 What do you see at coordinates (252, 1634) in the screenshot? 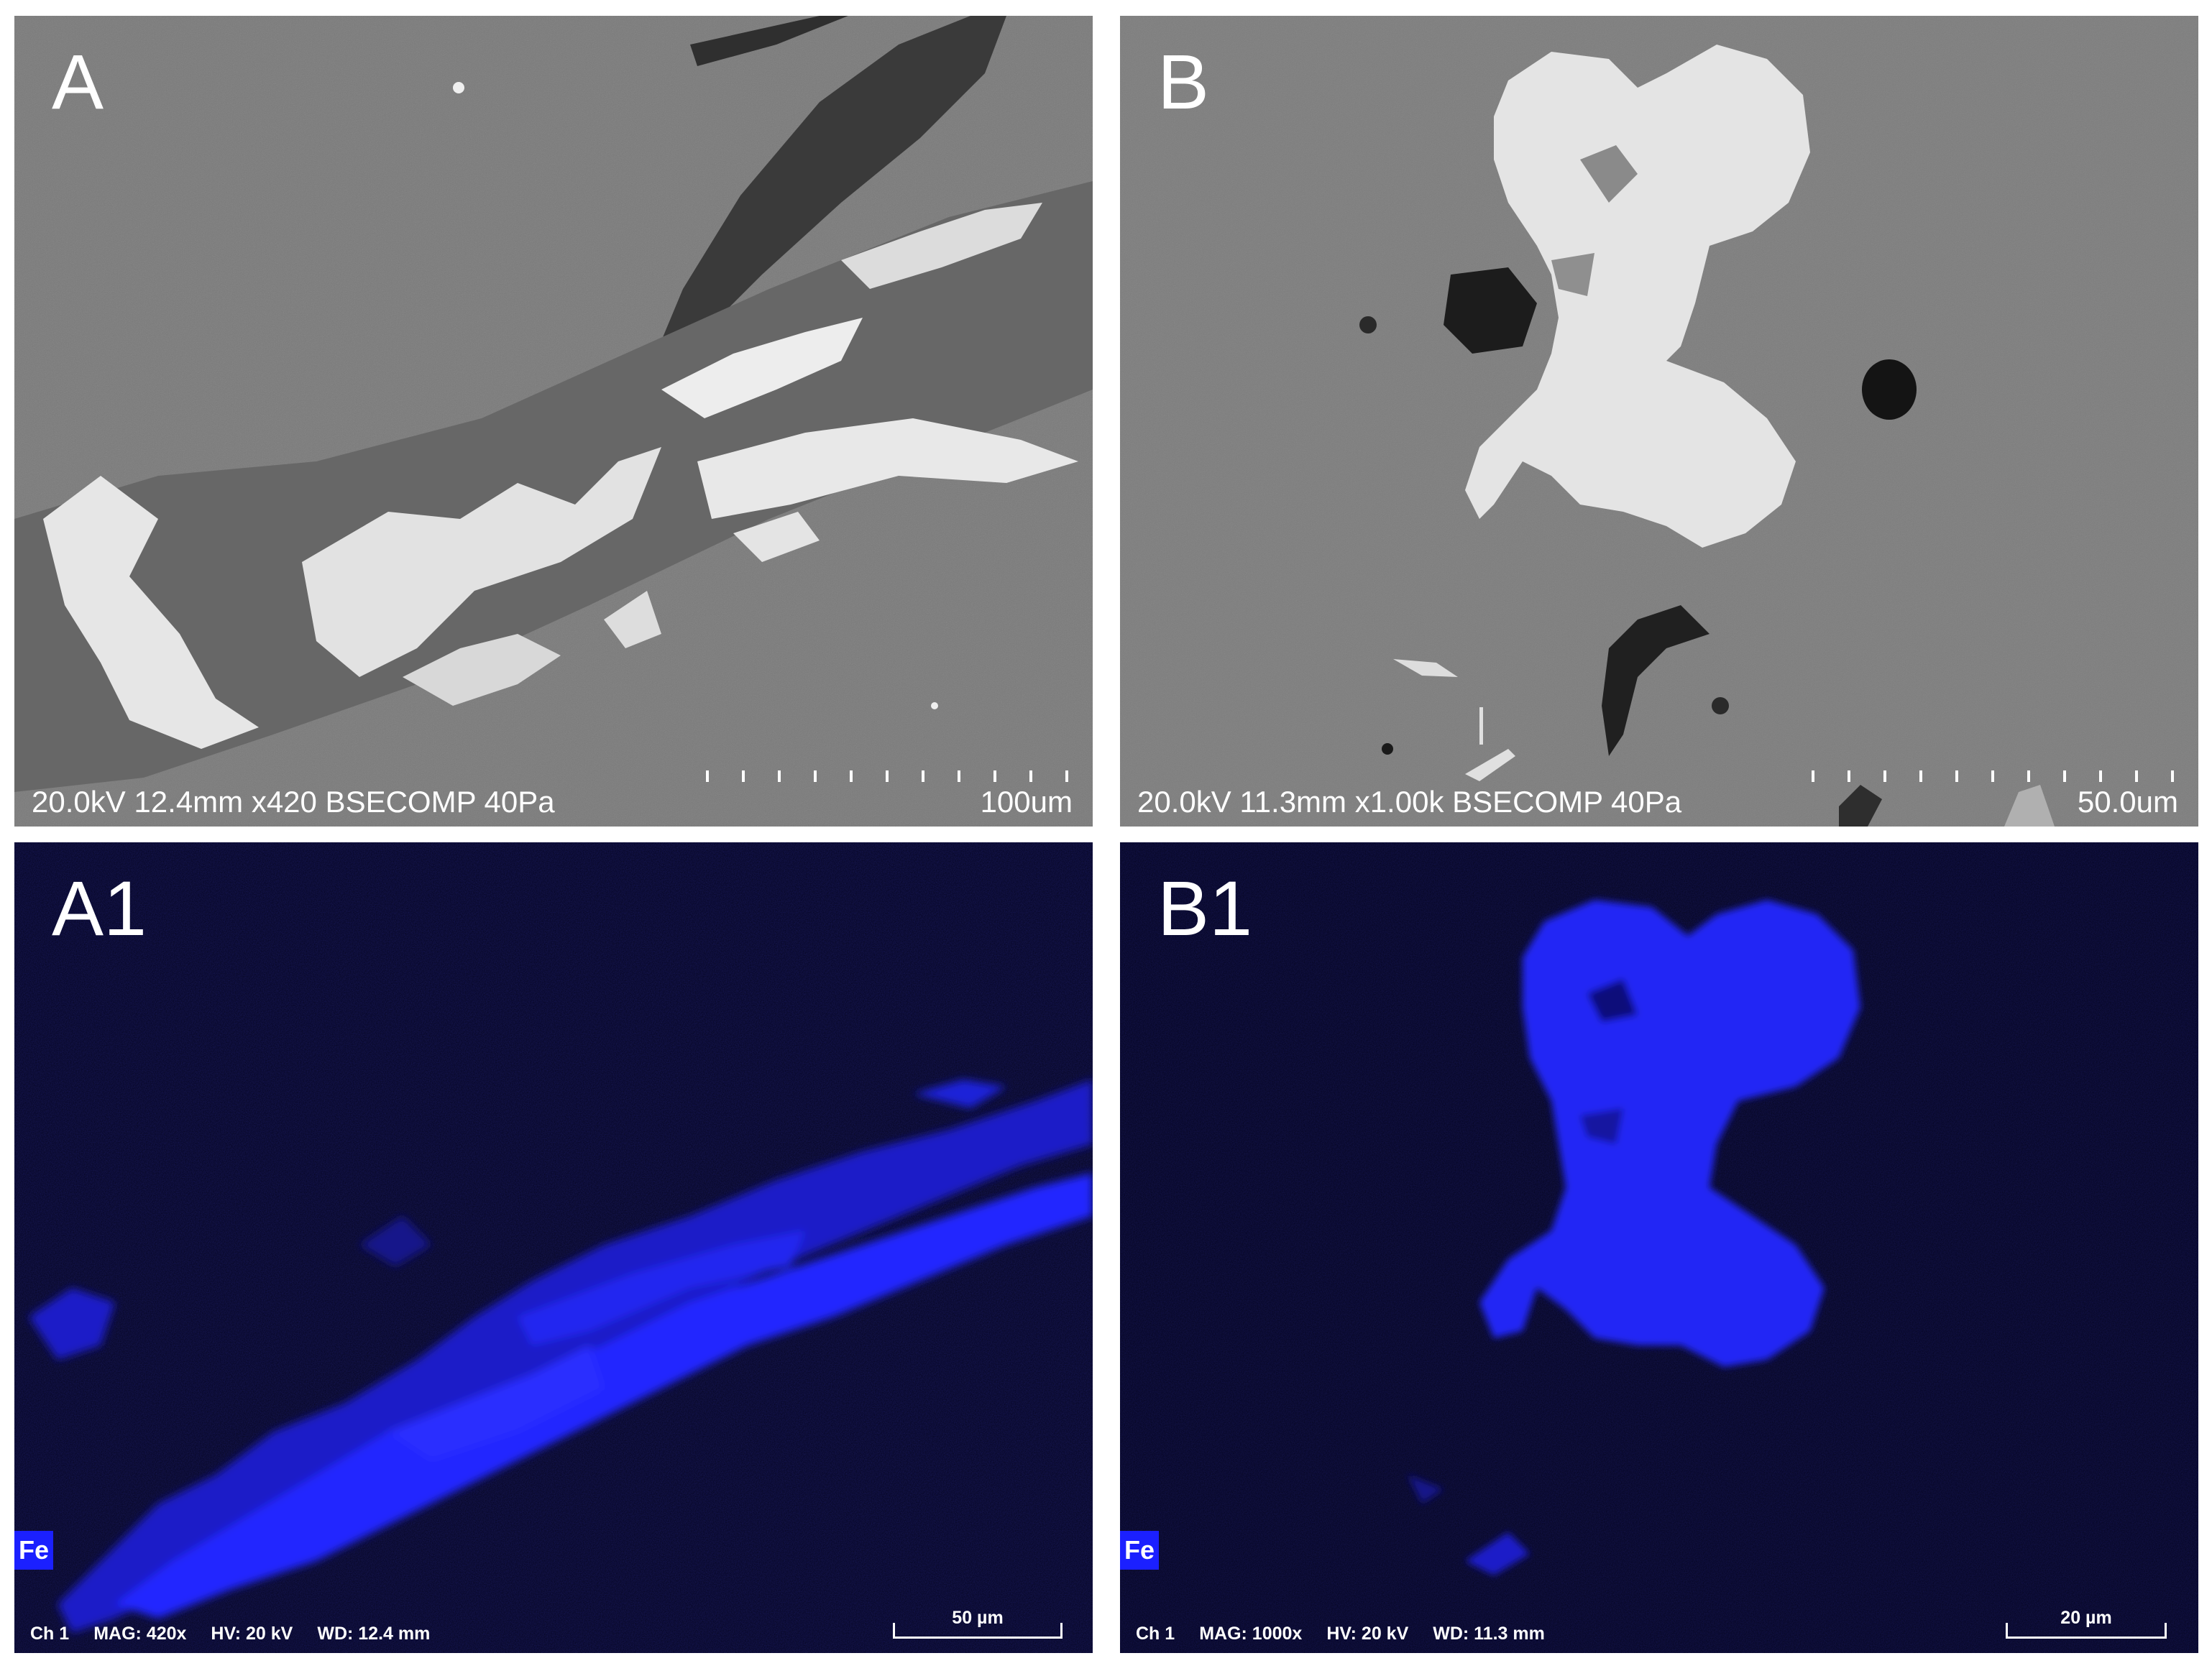
I see `voltage-a1: HV: 20 kV` at bounding box center [252, 1634].